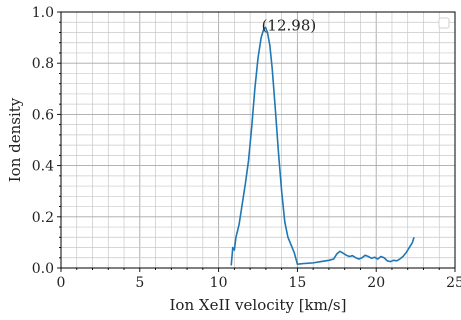 Image resolution: width=461 pixels, height=320 pixels. Describe the element at coordinates (289, 25) in the screenshot. I see `peak-annotation: (12.98)` at that location.